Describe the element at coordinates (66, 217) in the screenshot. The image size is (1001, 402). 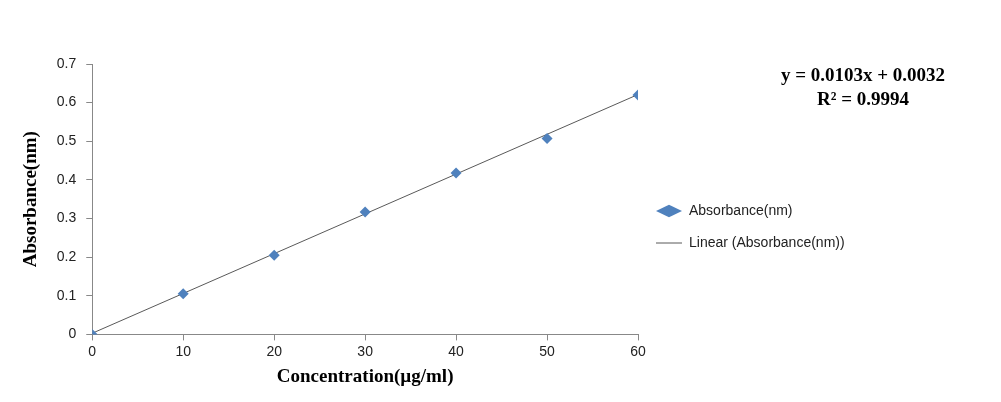
I see `y-tick-label: 0.3` at that location.